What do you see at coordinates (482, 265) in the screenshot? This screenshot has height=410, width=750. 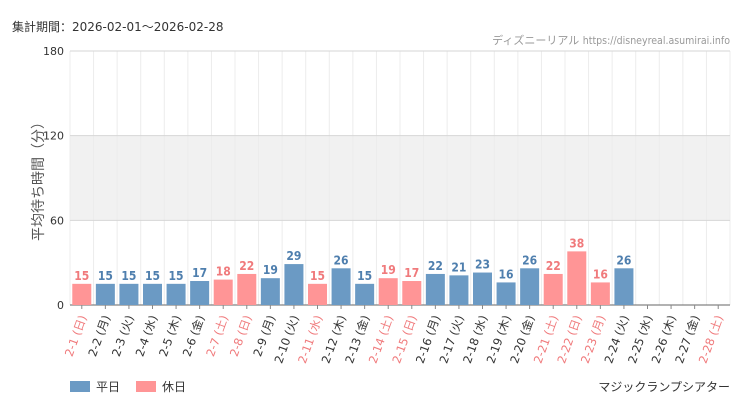 I see `bar-value-label: 23` at bounding box center [482, 265].